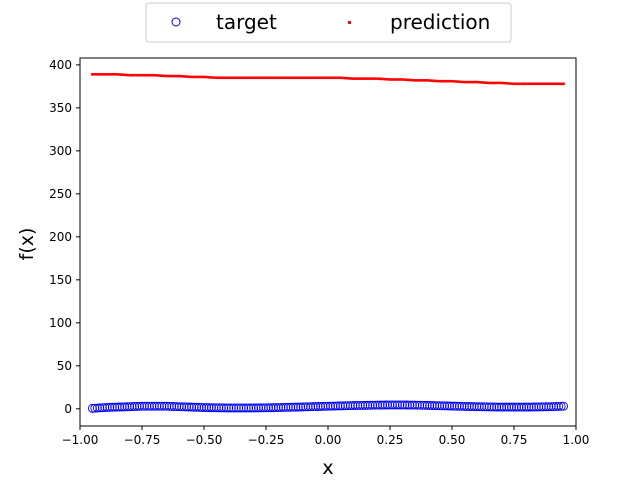  Describe the element at coordinates (452, 440) in the screenshot. I see `x-tick-label: 0.50` at that location.